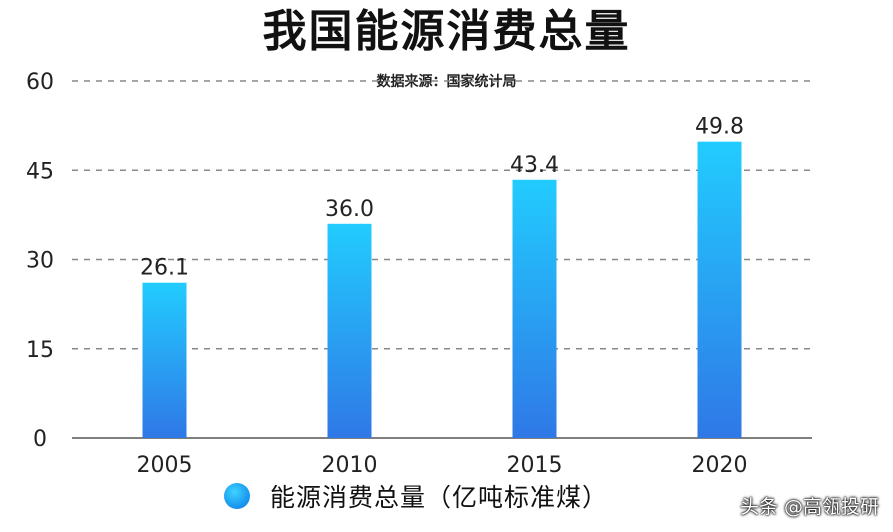 Image resolution: width=893 pixels, height=532 pixels. Describe the element at coordinates (439, 497) in the screenshot. I see `legend-label: 能源消费总量（亿吨标准煤）` at that location.